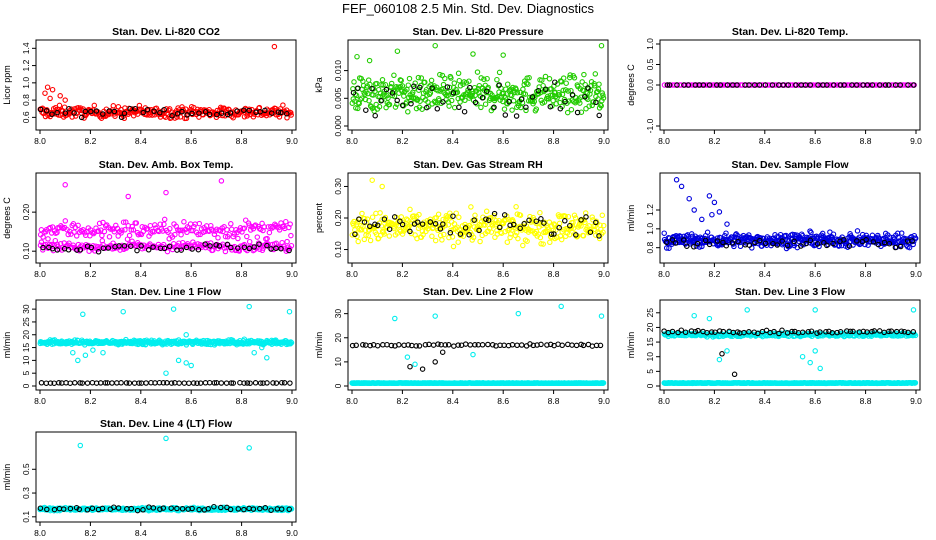 This screenshot has width=936, height=540. I want to click on panel-title: Stan. Dev. Li-820 Pressure, so click(477, 32).